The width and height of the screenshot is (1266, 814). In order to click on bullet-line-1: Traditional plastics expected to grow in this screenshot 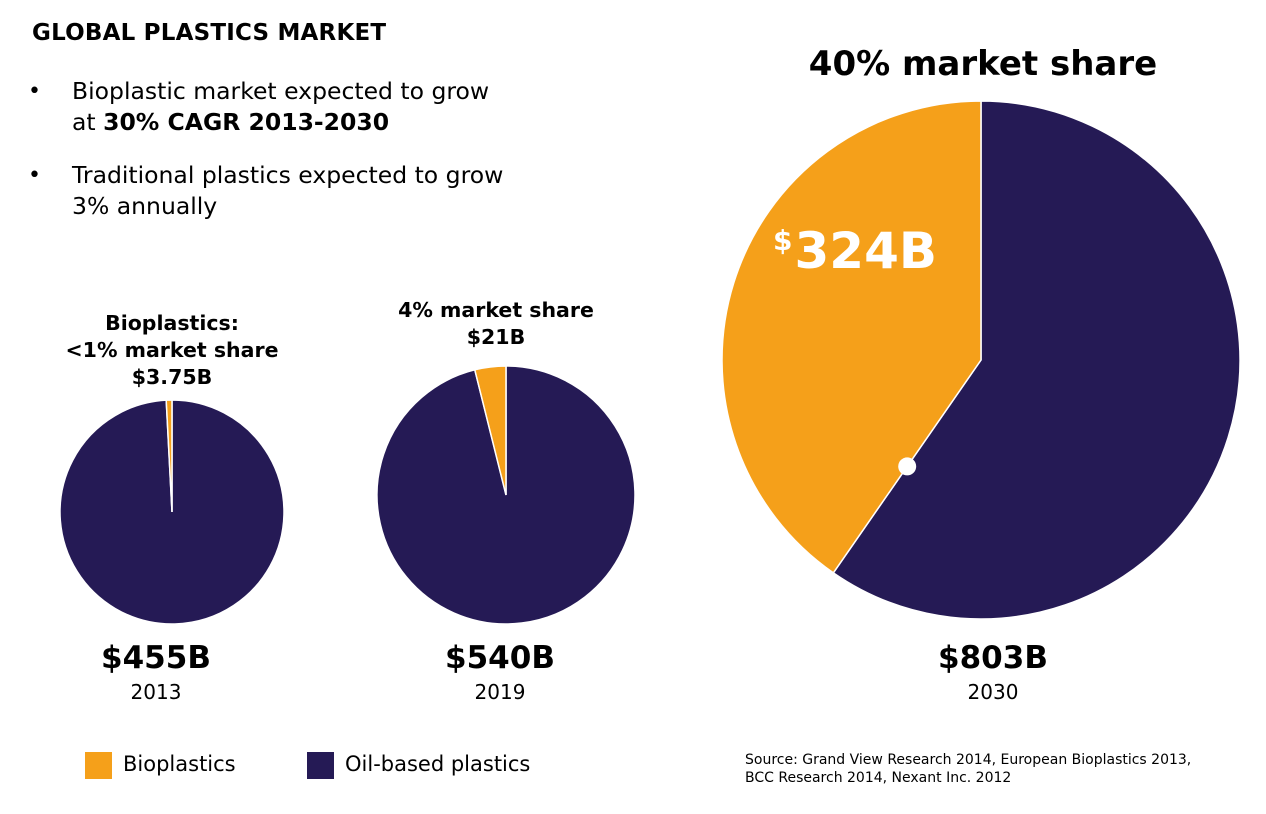, I will do `click(288, 175)`.